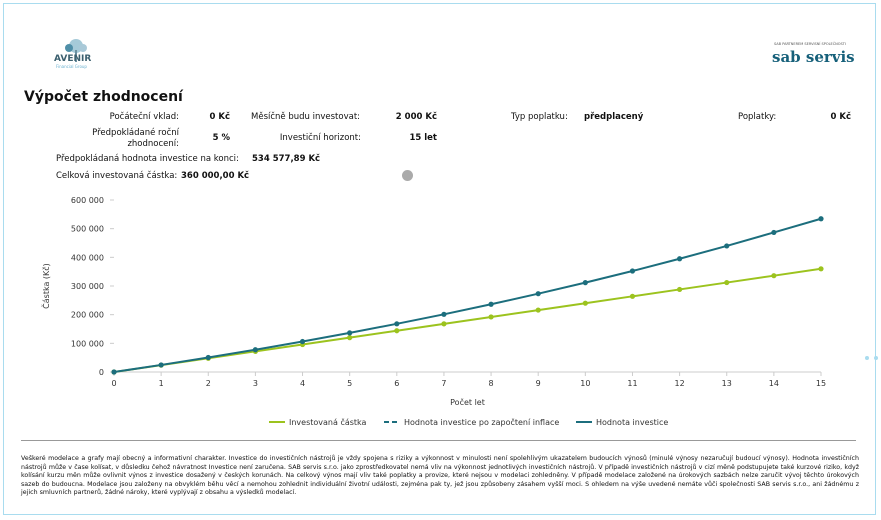  What do you see at coordinates (632, 383) in the screenshot?
I see `x-tick-label: 11` at bounding box center [632, 383].